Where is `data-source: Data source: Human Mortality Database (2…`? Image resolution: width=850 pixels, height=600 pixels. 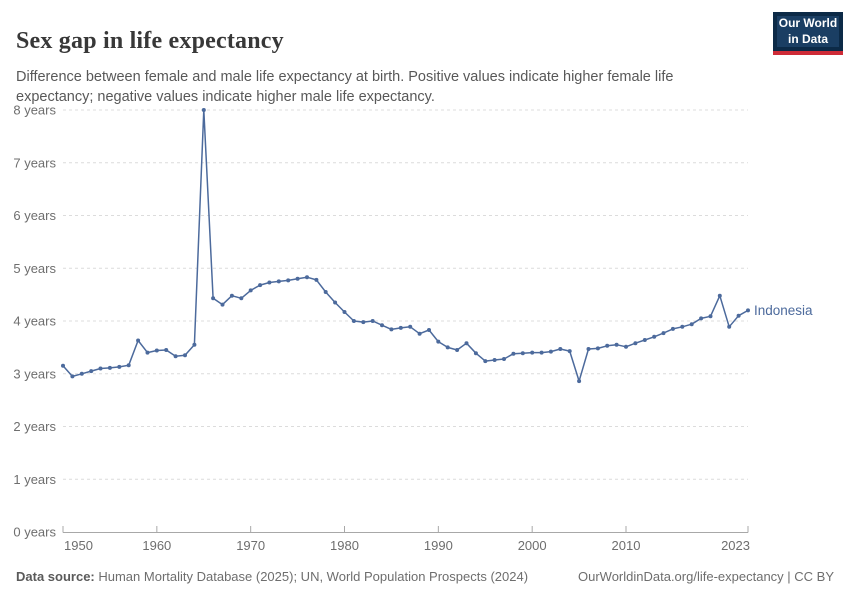 data-source: Data source: Human Mortality Database (2… is located at coordinates (272, 576).